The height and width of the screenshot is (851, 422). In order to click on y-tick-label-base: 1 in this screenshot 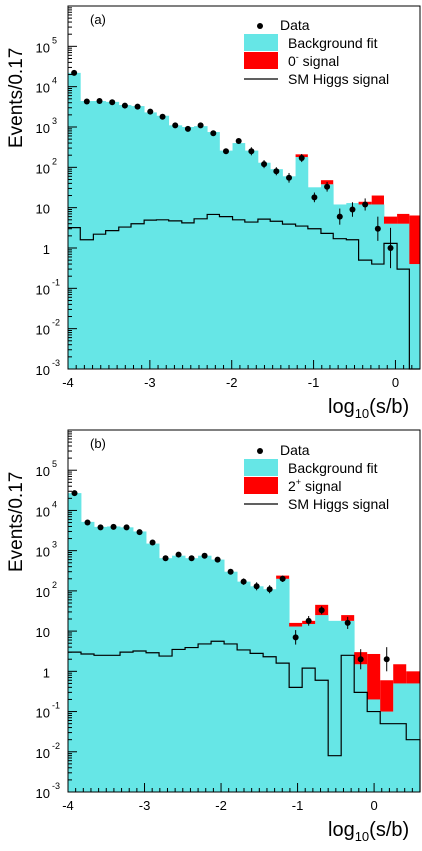, I will do `click(46, 249)`.